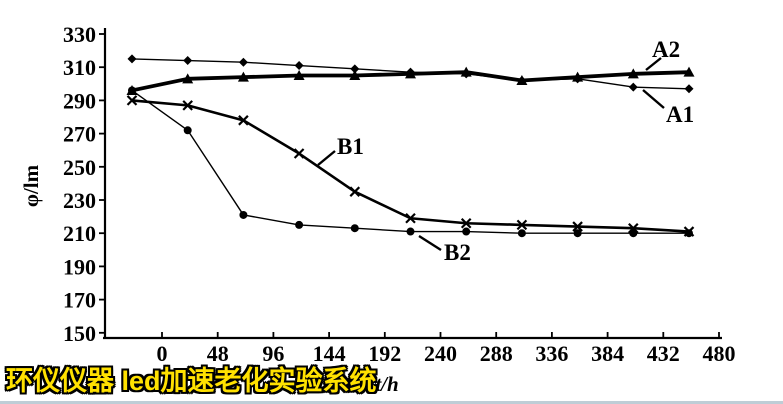  What do you see at coordinates (79, 266) in the screenshot?
I see `y-tick-label: 190` at bounding box center [79, 266].